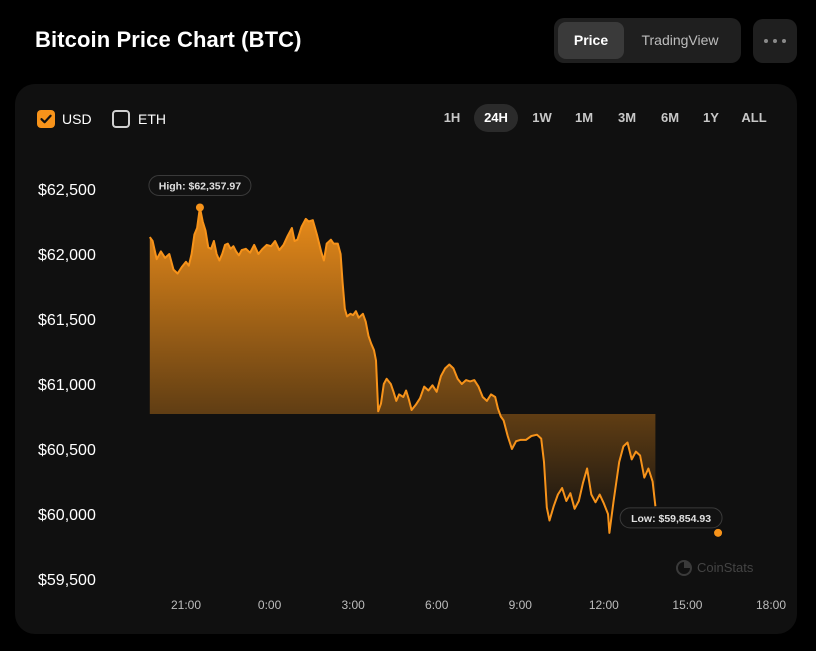 The height and width of the screenshot is (651, 816). I want to click on view-toggle: Price TradingView, so click(647, 40).